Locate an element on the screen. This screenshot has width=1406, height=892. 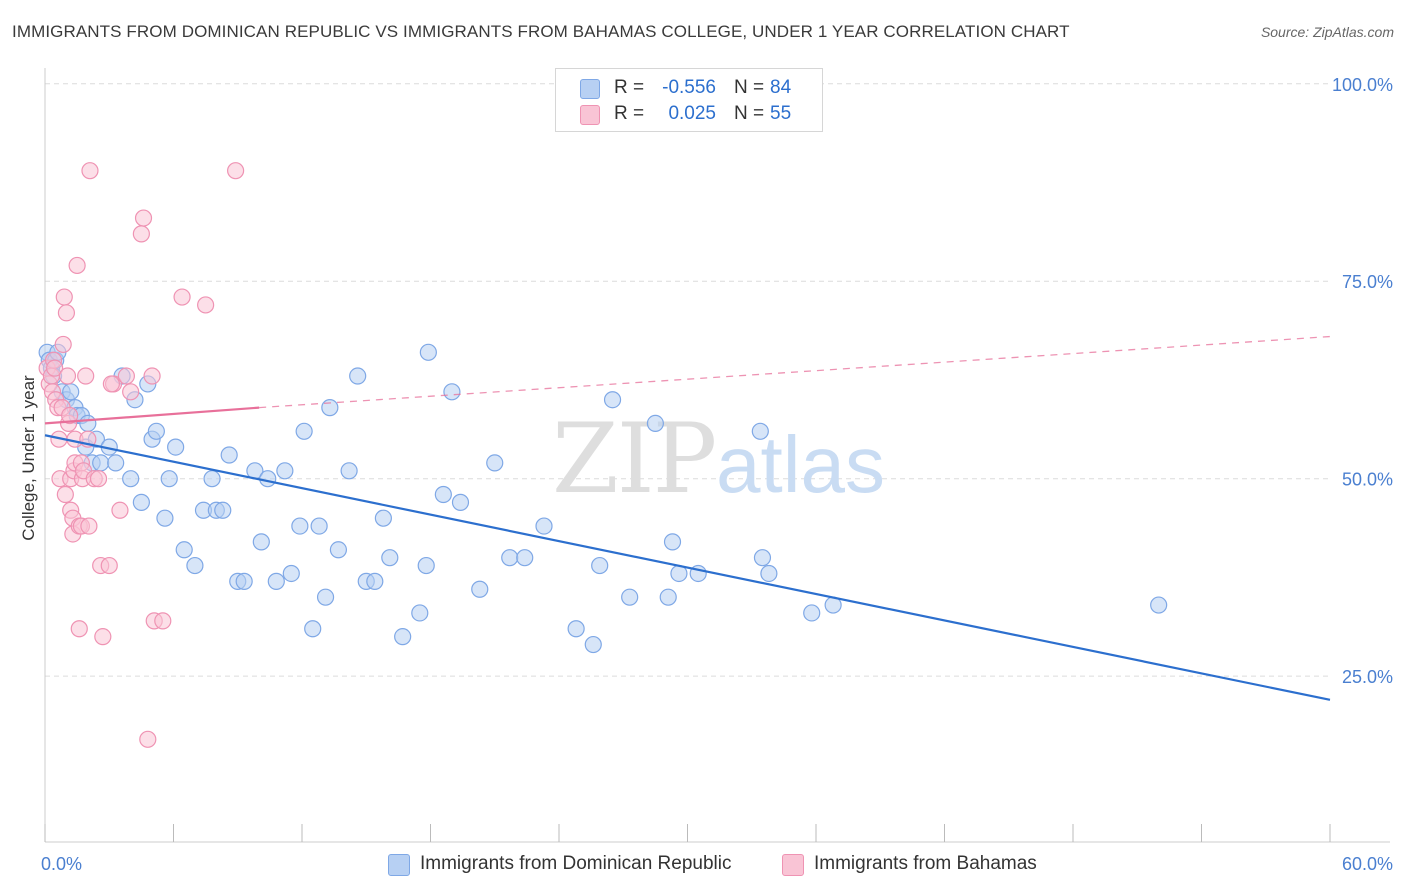
y-tick-label: 75.0% is located at coordinates (1367, 282).